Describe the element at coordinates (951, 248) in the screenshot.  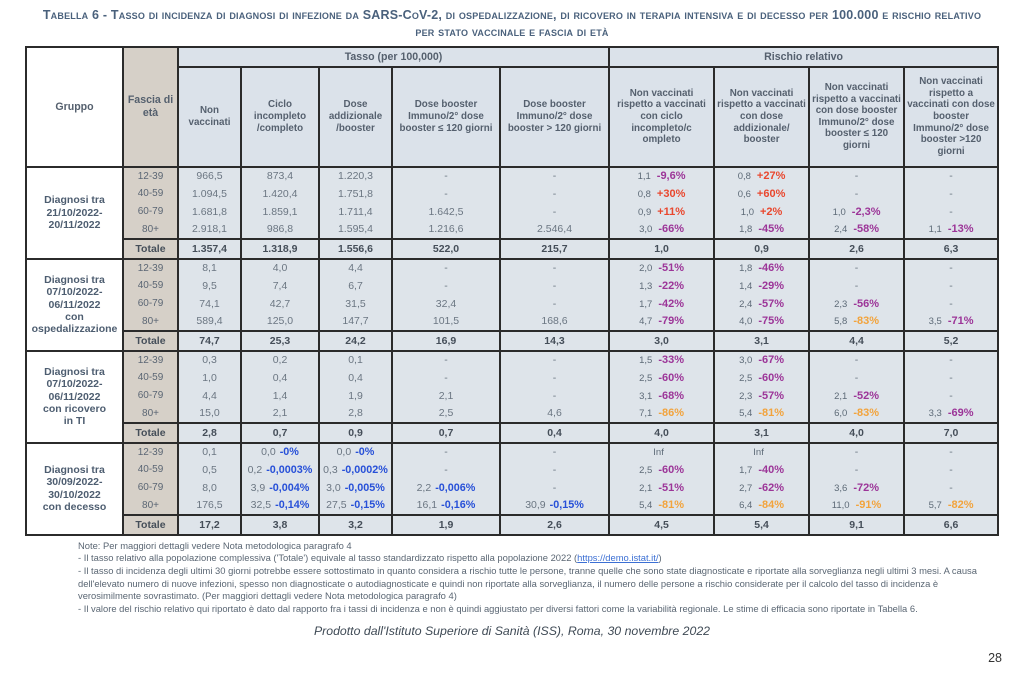
I see `total-risk-cell: 6,3` at that location.